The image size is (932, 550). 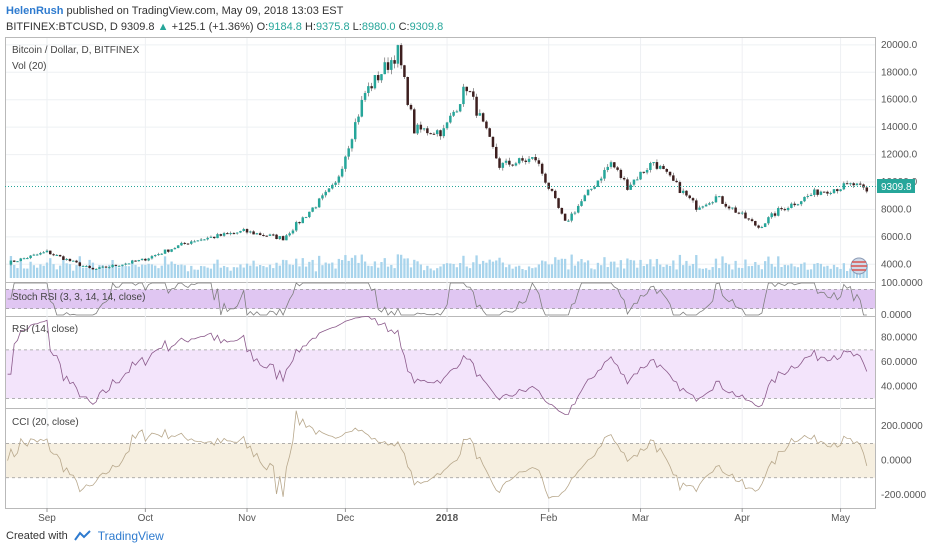 What do you see at coordinates (212, 27) in the screenshot?
I see `price-change: +125.1 (+1.36%)` at bounding box center [212, 27].